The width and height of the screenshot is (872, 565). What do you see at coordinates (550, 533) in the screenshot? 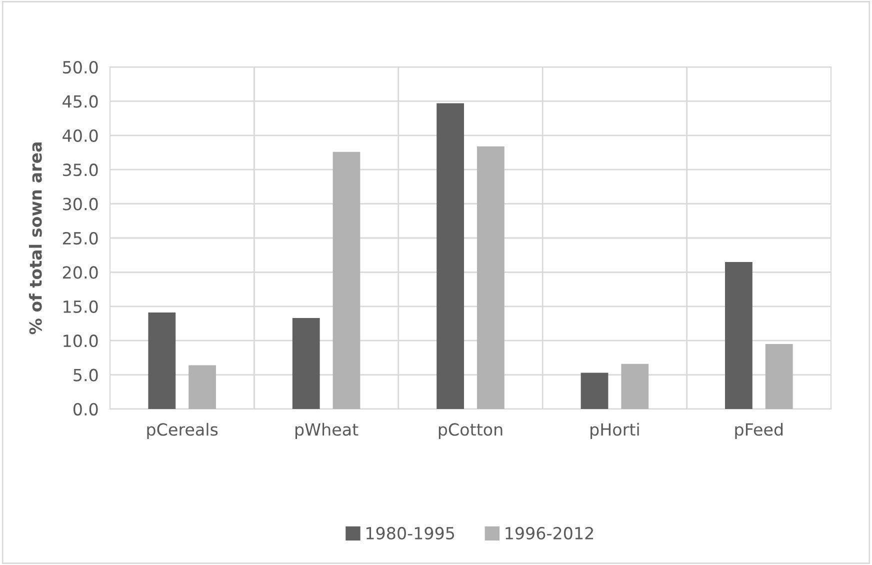
I see `legend-label: 1996-2012` at bounding box center [550, 533].